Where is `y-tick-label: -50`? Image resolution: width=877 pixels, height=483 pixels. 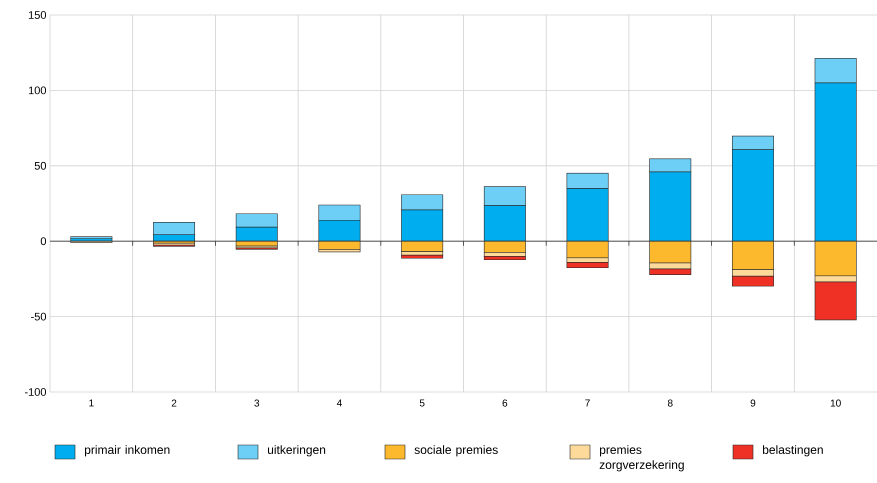
y-tick-label: -50 is located at coordinates (38, 316).